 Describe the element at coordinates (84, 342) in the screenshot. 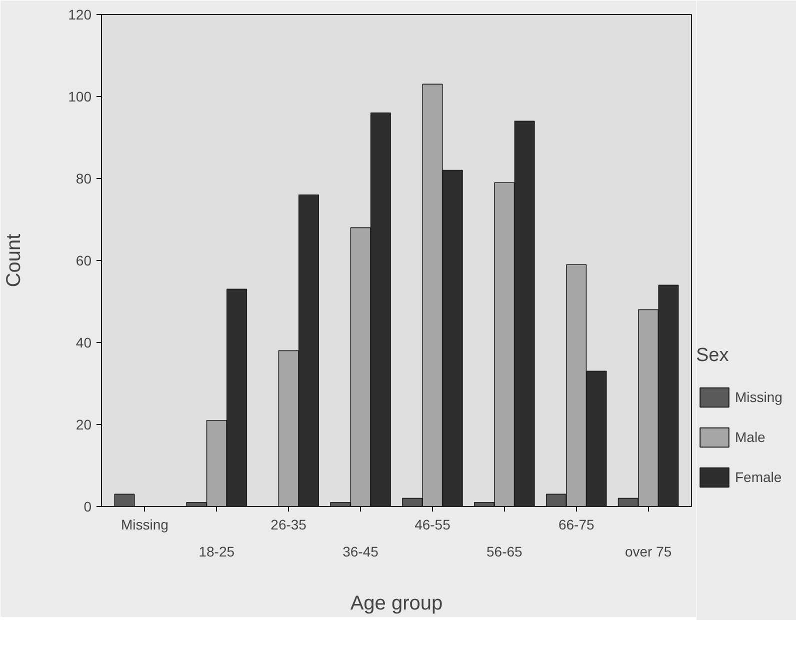

I see `y-tick-label: 40` at that location.